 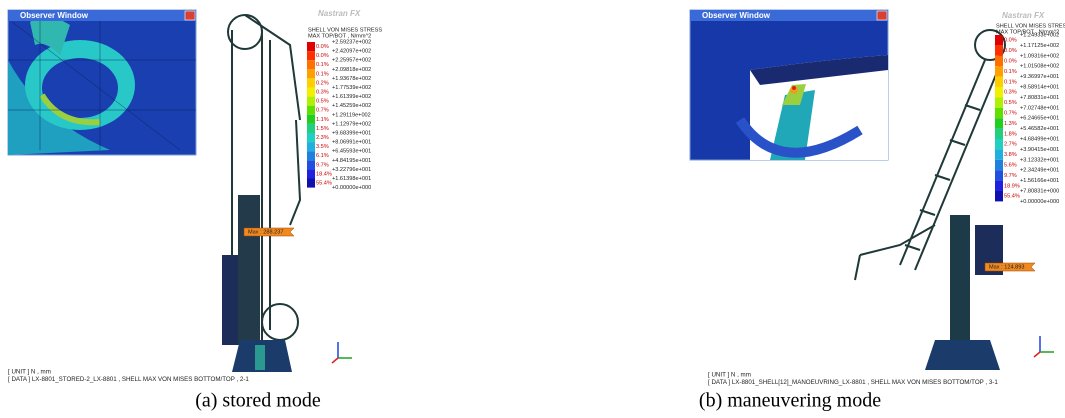 I want to click on legend-percent: 1.8%, so click(x=1010, y=134).